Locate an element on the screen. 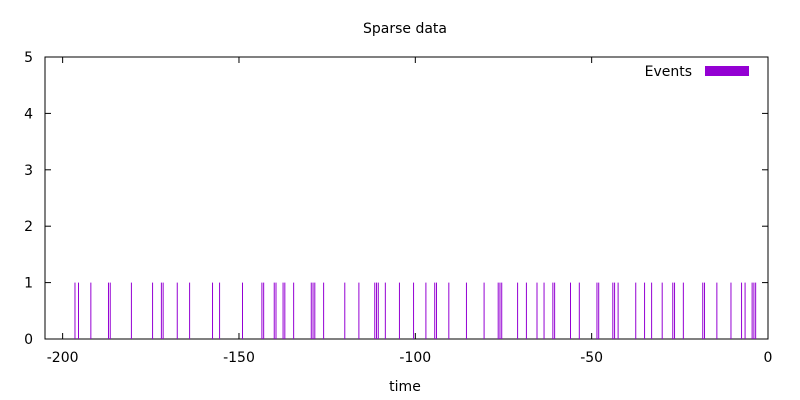 This screenshot has width=800, height=400. legend-label: Events is located at coordinates (668, 72).